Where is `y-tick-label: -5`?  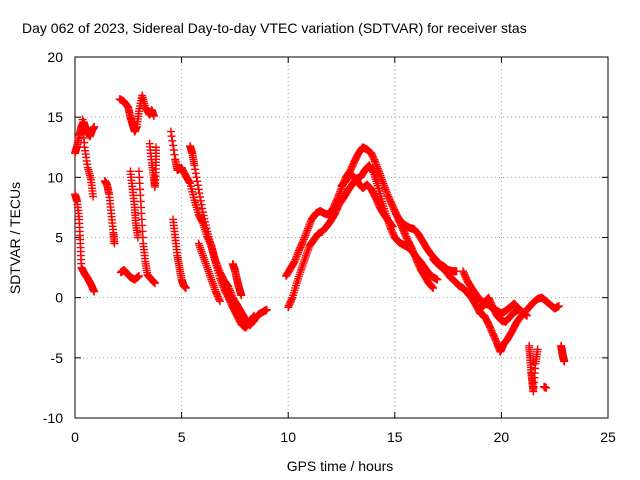
y-tick-label: -5 is located at coordinates (57, 358).